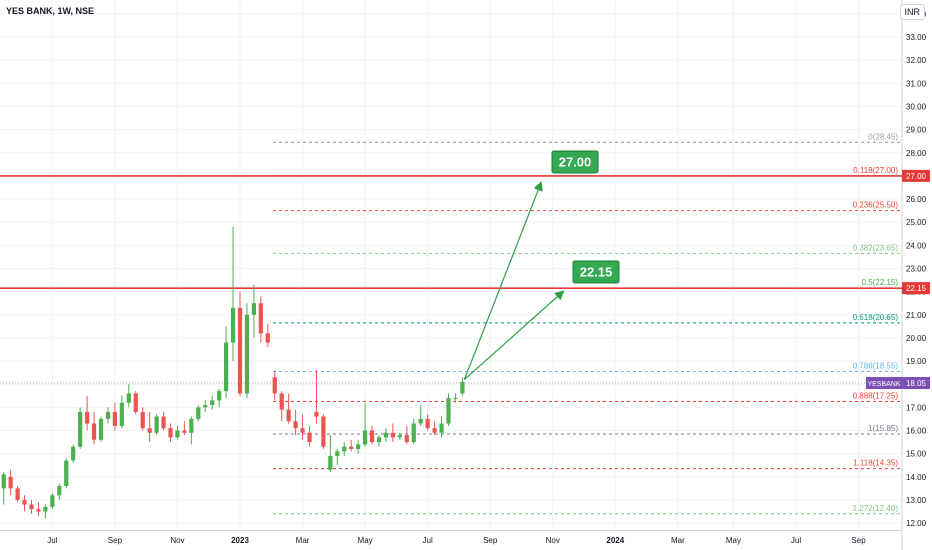 This screenshot has width=932, height=550. I want to click on target-callout-label: 22.15, so click(596, 271).